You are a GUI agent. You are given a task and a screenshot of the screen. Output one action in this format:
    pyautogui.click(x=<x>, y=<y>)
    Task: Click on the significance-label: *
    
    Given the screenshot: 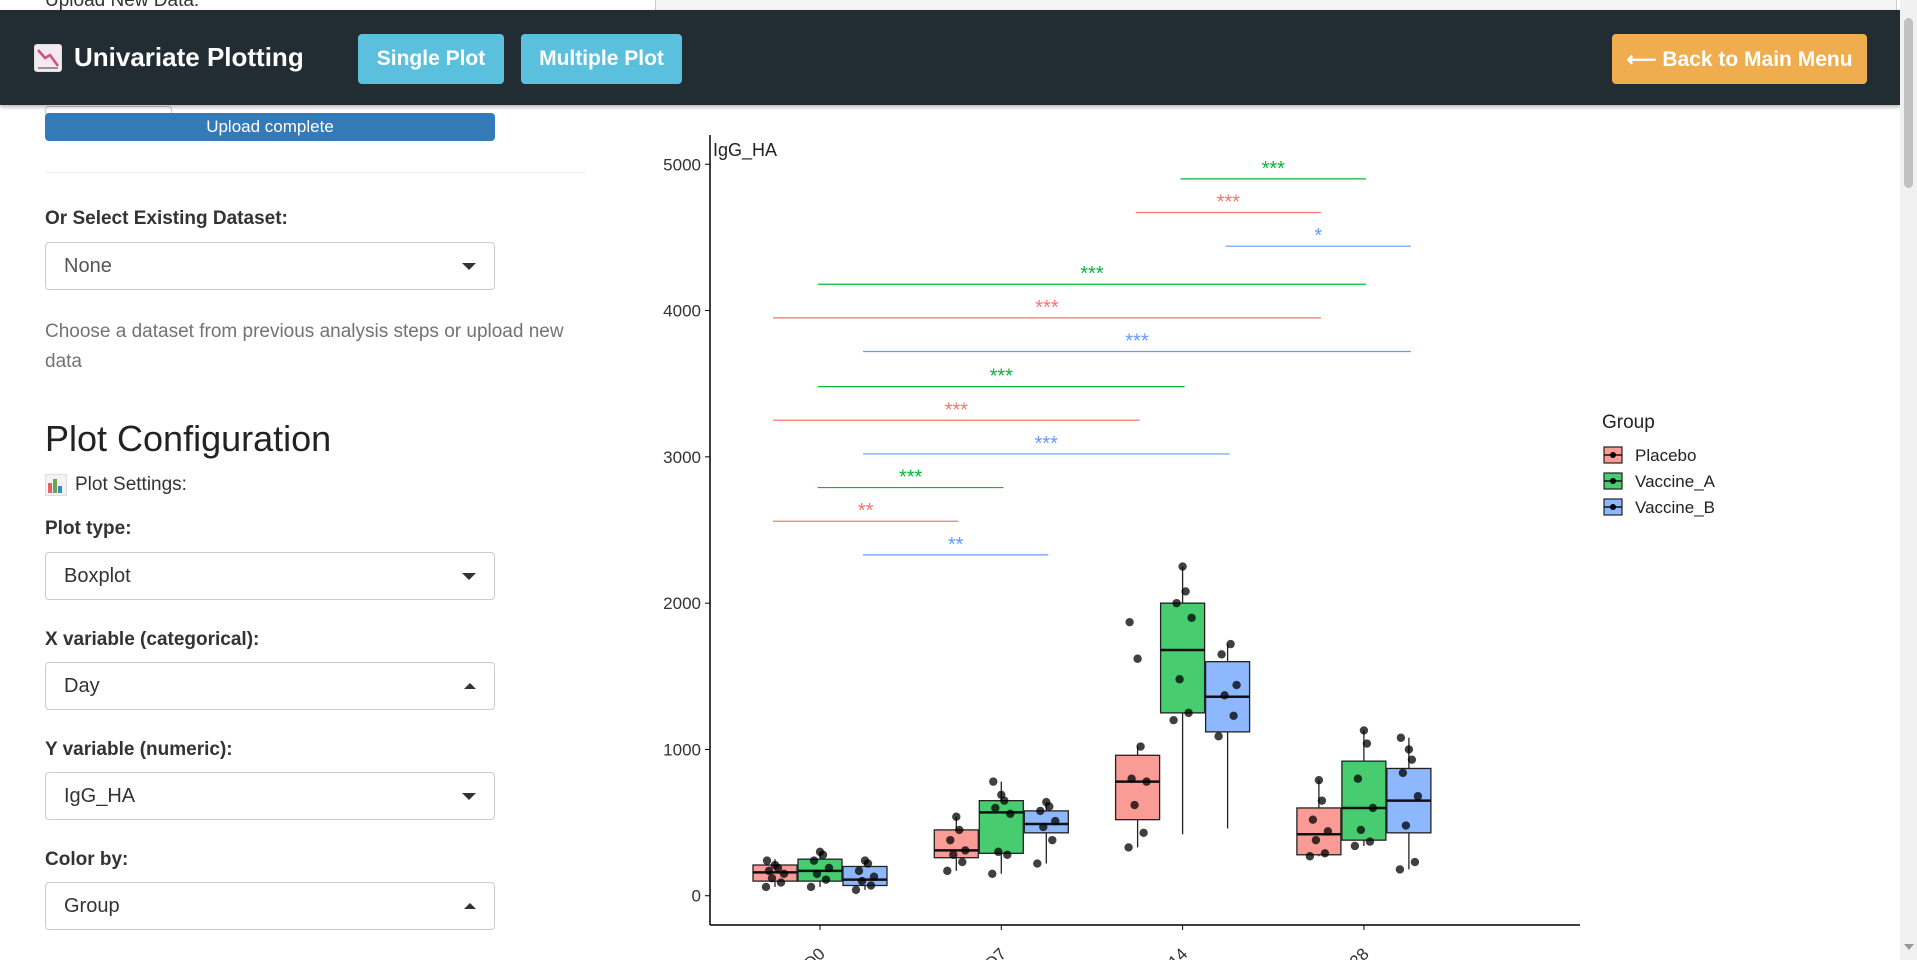 What is the action you would take?
    pyautogui.click(x=1318, y=236)
    